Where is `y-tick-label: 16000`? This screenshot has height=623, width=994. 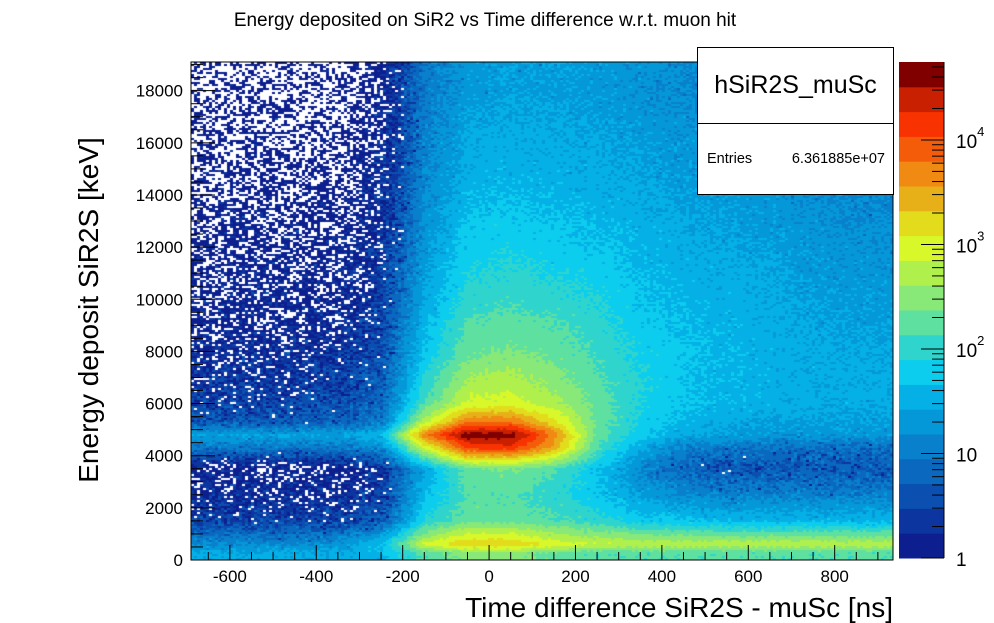
y-tick-label: 16000 is located at coordinates (159, 143).